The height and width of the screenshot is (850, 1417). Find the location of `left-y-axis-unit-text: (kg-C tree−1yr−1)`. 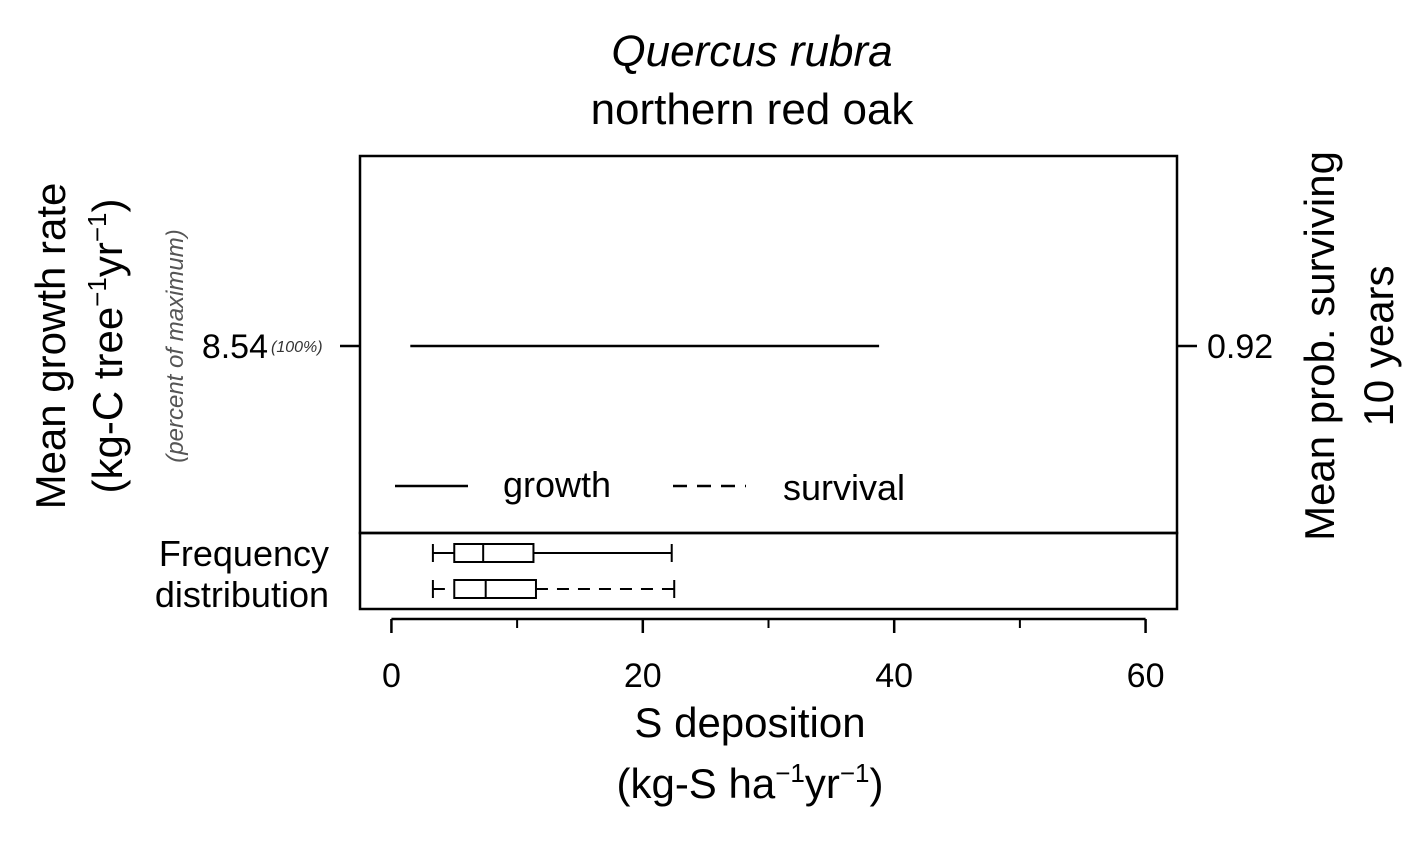

left-y-axis-unit-text: (kg-C tree−1yr−1) is located at coordinates (106, 345).